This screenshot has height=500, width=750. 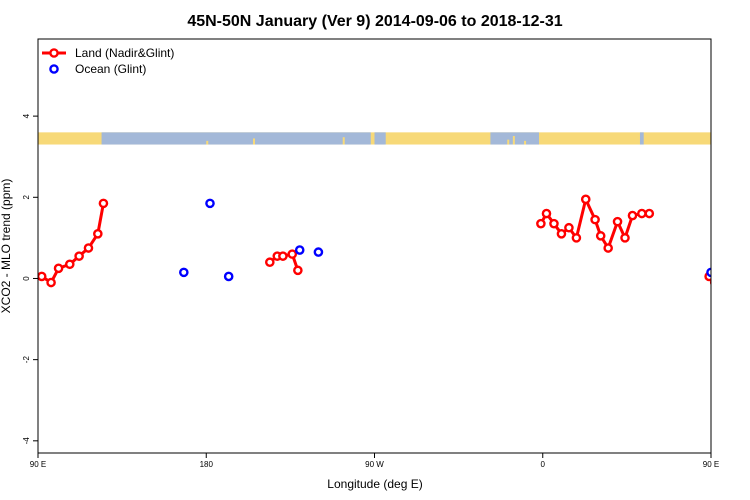 What do you see at coordinates (108, 61) in the screenshot?
I see `legend: Land (Nadir&Glint) Ocean (Glint)` at bounding box center [108, 61].